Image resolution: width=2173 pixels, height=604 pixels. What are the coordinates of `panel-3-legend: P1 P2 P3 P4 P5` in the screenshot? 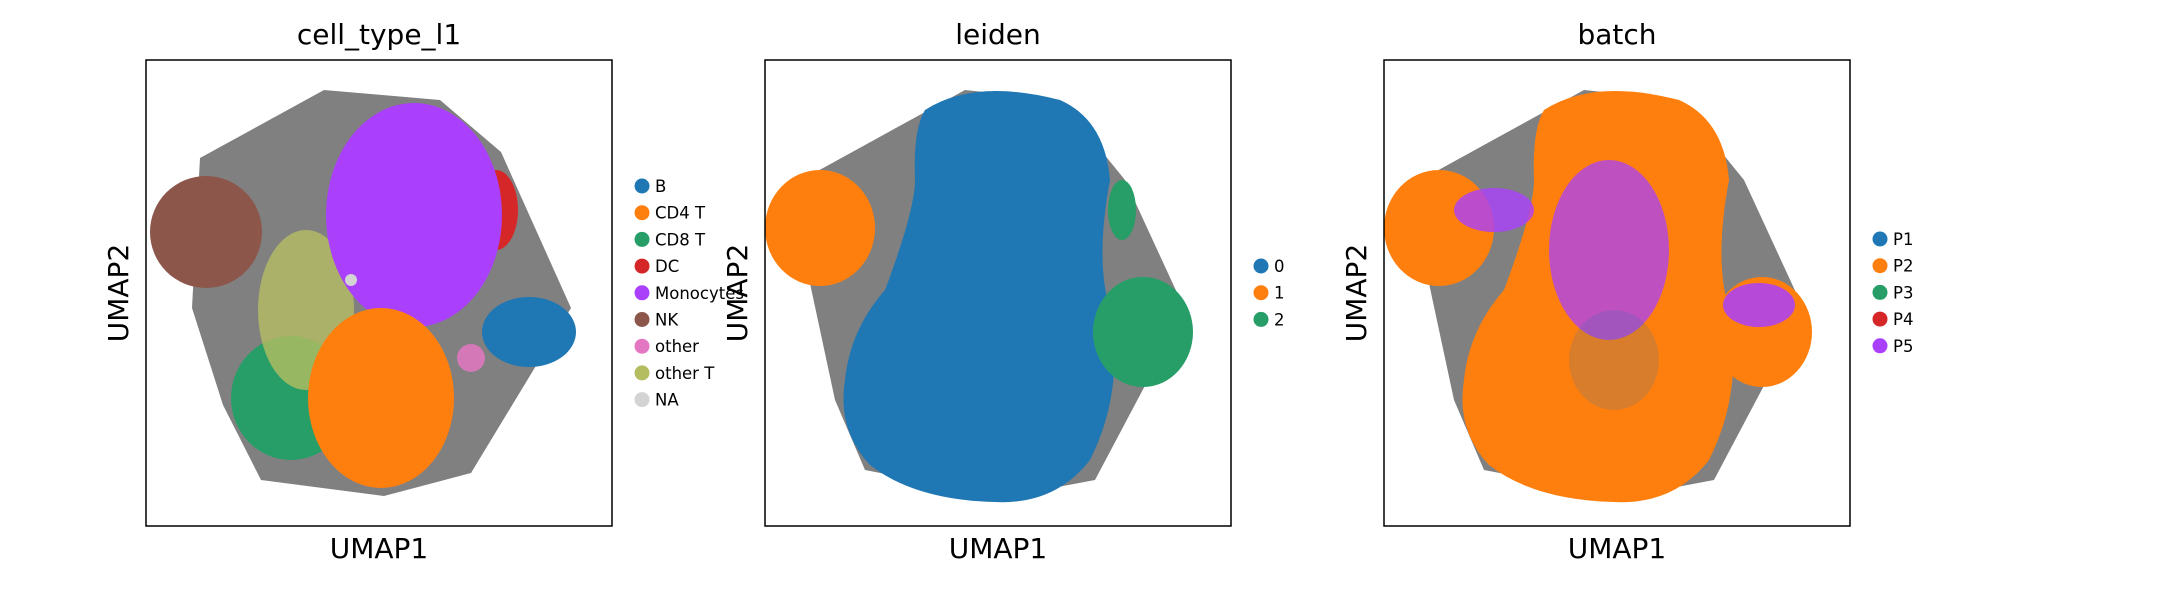 It's located at (1892, 293).